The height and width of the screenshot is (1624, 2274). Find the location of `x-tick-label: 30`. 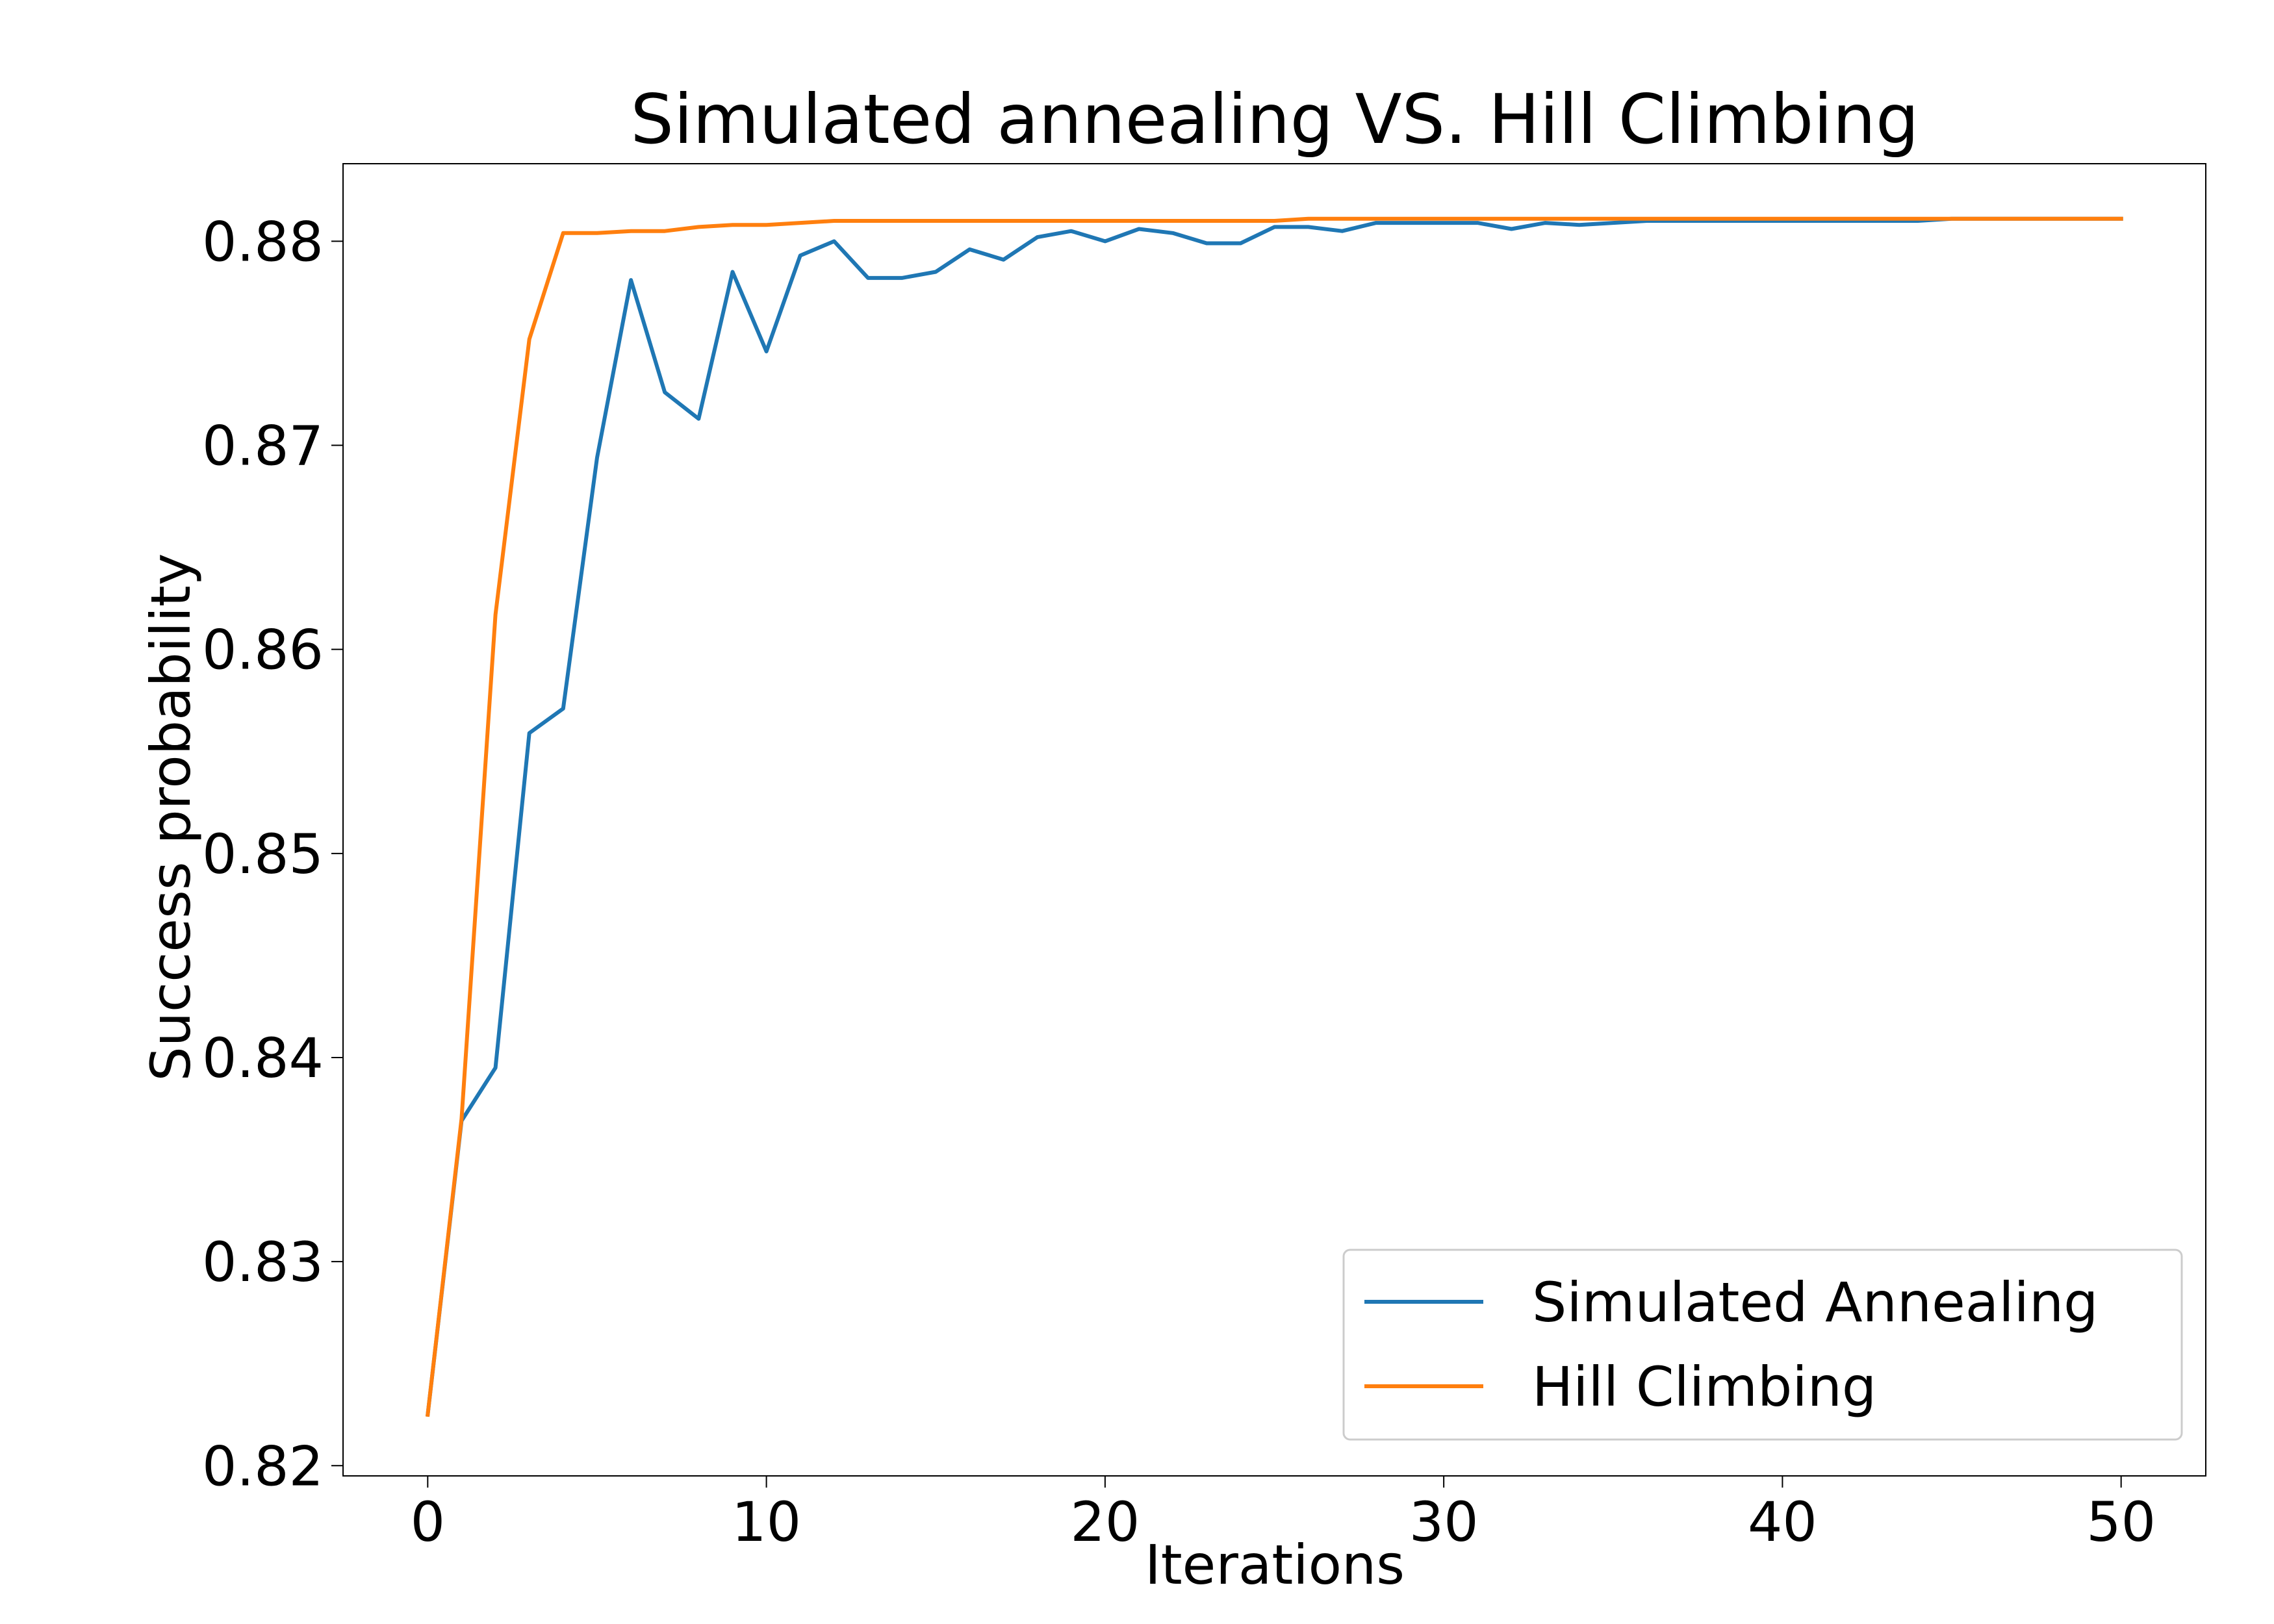

x-tick-label: 30 is located at coordinates (1444, 1522).